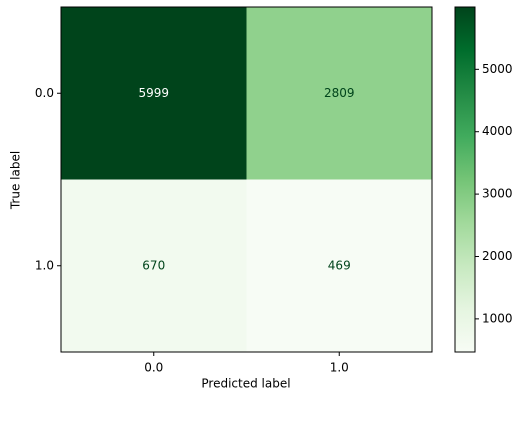 This screenshot has width=529, height=436. Describe the element at coordinates (497, 131) in the screenshot. I see `colorbar-tick-label: 4000` at that location.